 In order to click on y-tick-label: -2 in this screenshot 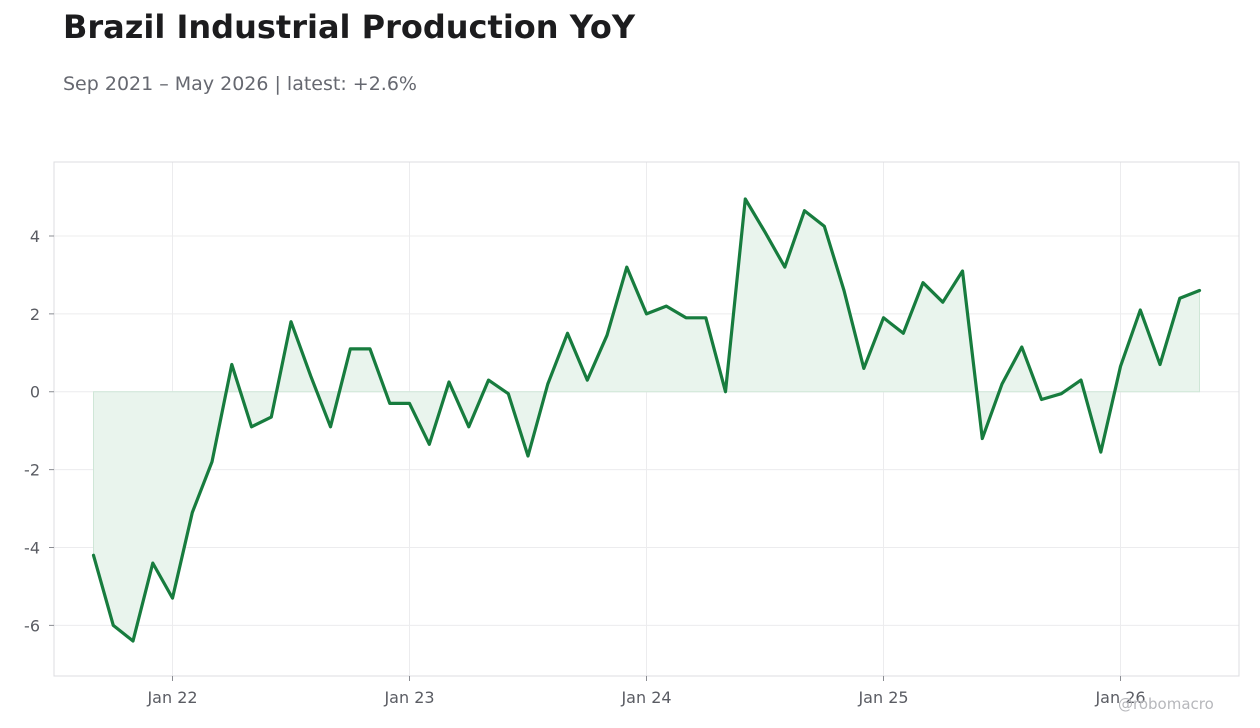, I will do `click(32, 470)`.